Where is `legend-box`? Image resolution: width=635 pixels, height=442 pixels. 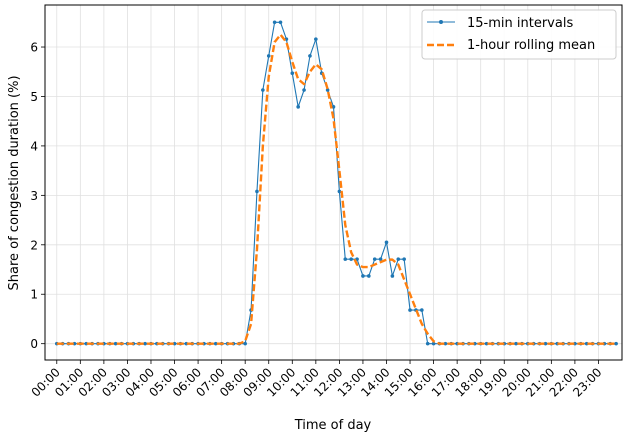 legend-box is located at coordinates (519, 34).